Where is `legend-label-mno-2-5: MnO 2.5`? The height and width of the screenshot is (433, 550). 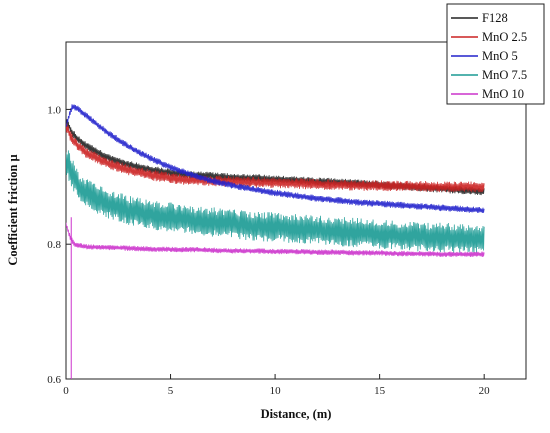
legend-label-mno-2-5: MnO 2.5 is located at coordinates (504, 37).